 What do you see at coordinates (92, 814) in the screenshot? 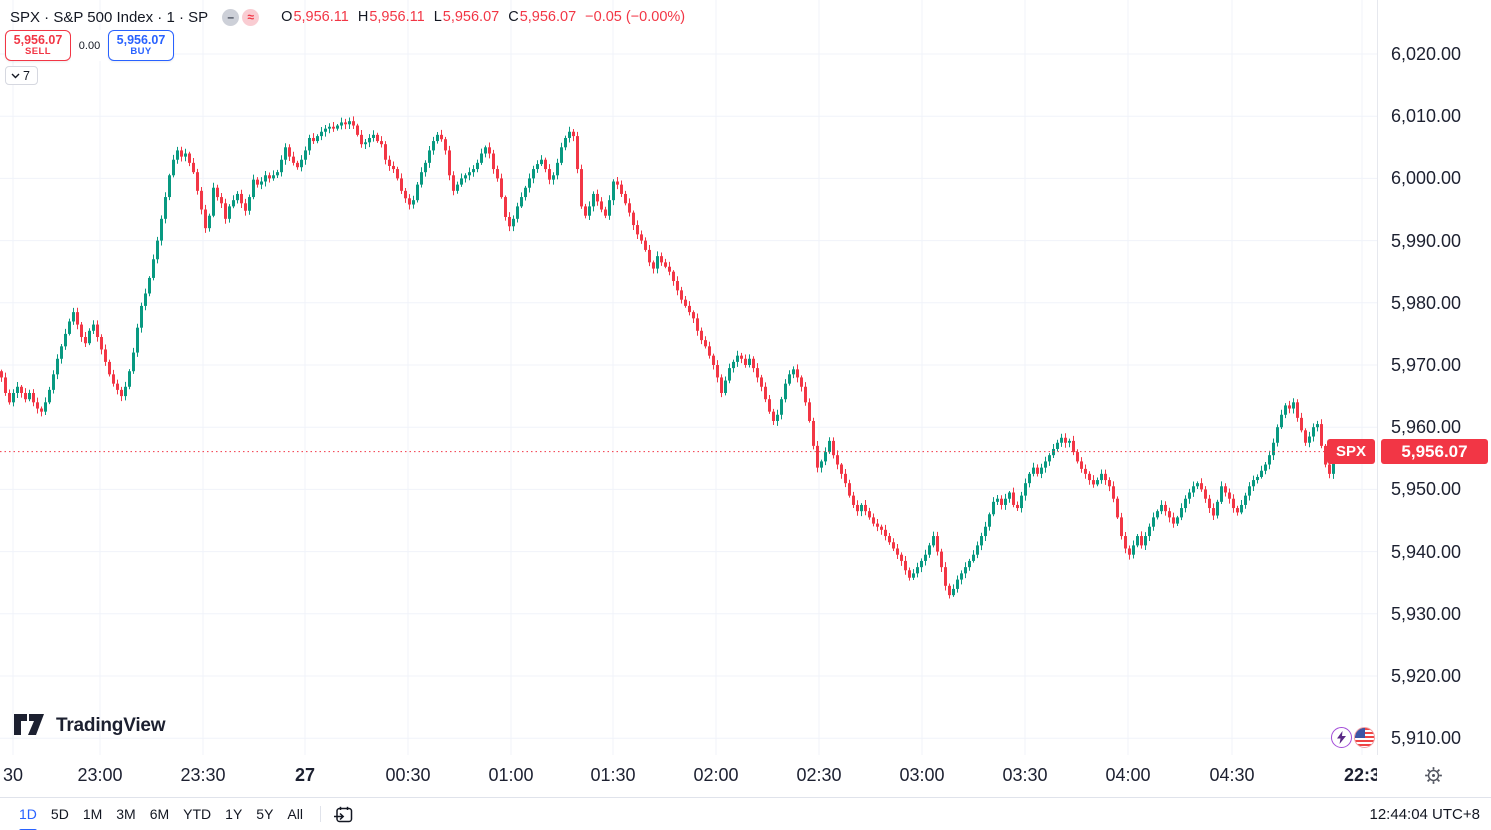
I see `range-button-1m: 1M` at bounding box center [92, 814].